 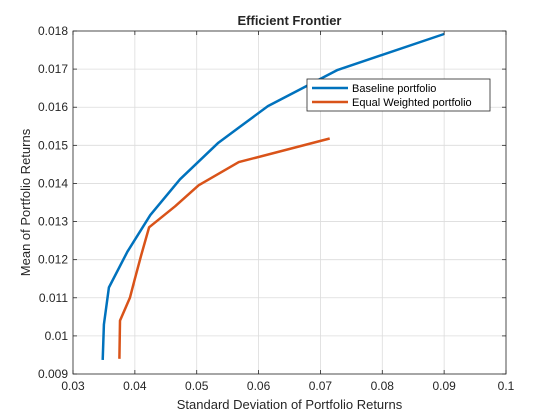 I want to click on x-tick-label: 0.08, so click(x=383, y=386).